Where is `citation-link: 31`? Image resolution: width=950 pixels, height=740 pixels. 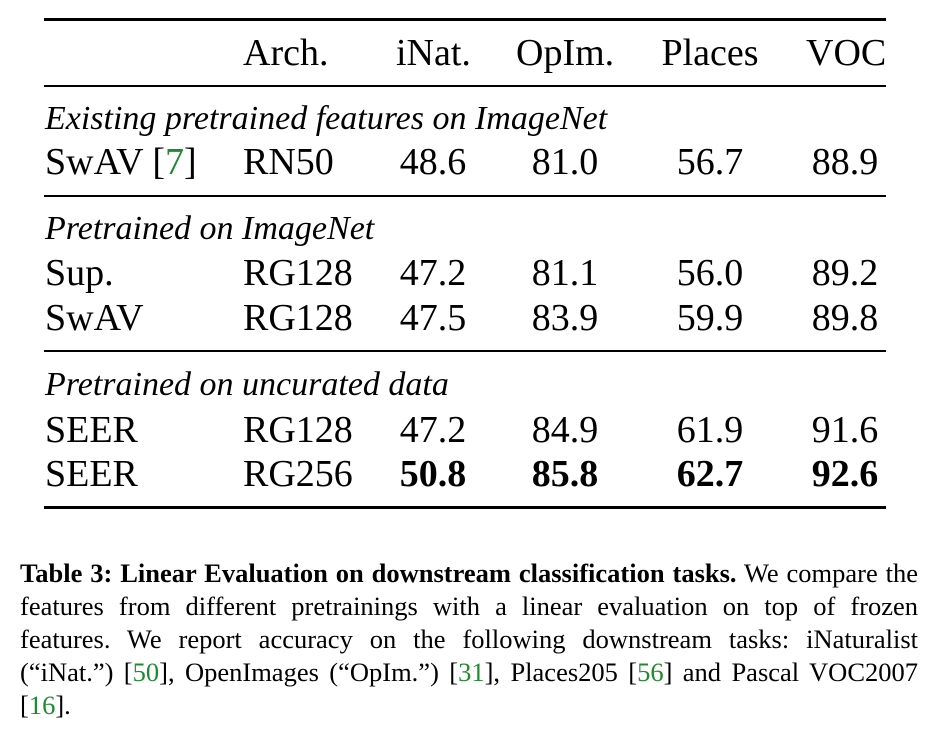 citation-link: 31 is located at coordinates (471, 672).